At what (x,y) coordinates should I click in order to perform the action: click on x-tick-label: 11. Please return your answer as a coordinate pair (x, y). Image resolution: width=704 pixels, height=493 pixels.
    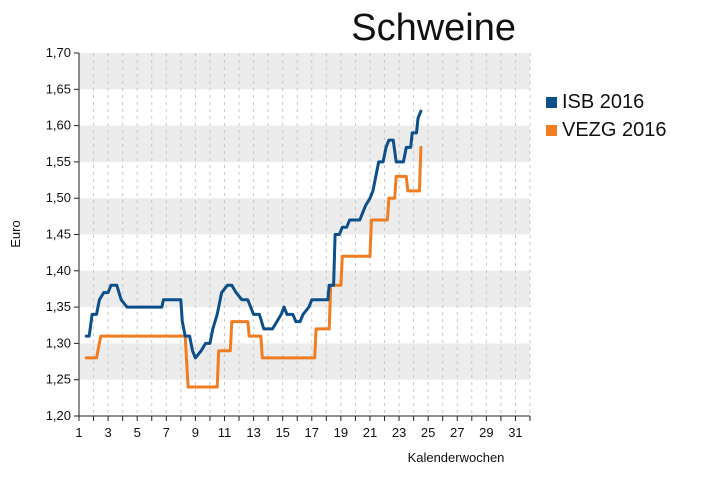
    Looking at the image, I should click on (225, 432).